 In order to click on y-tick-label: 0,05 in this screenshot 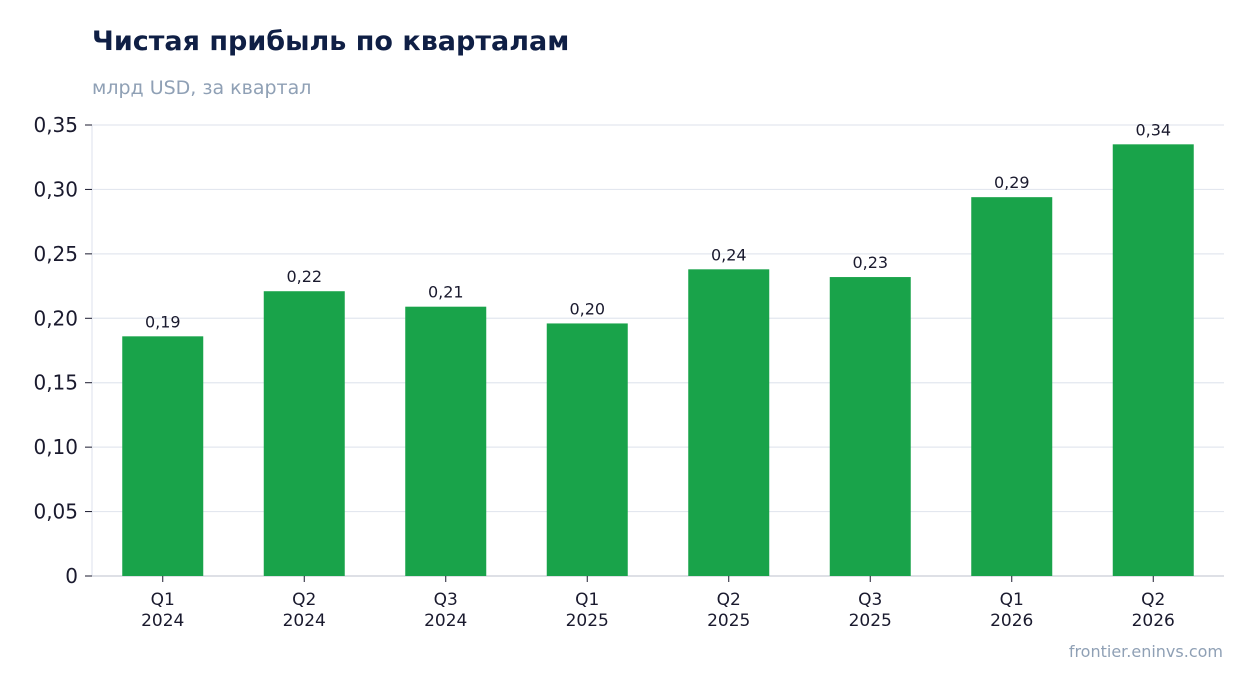, I will do `click(55, 512)`.